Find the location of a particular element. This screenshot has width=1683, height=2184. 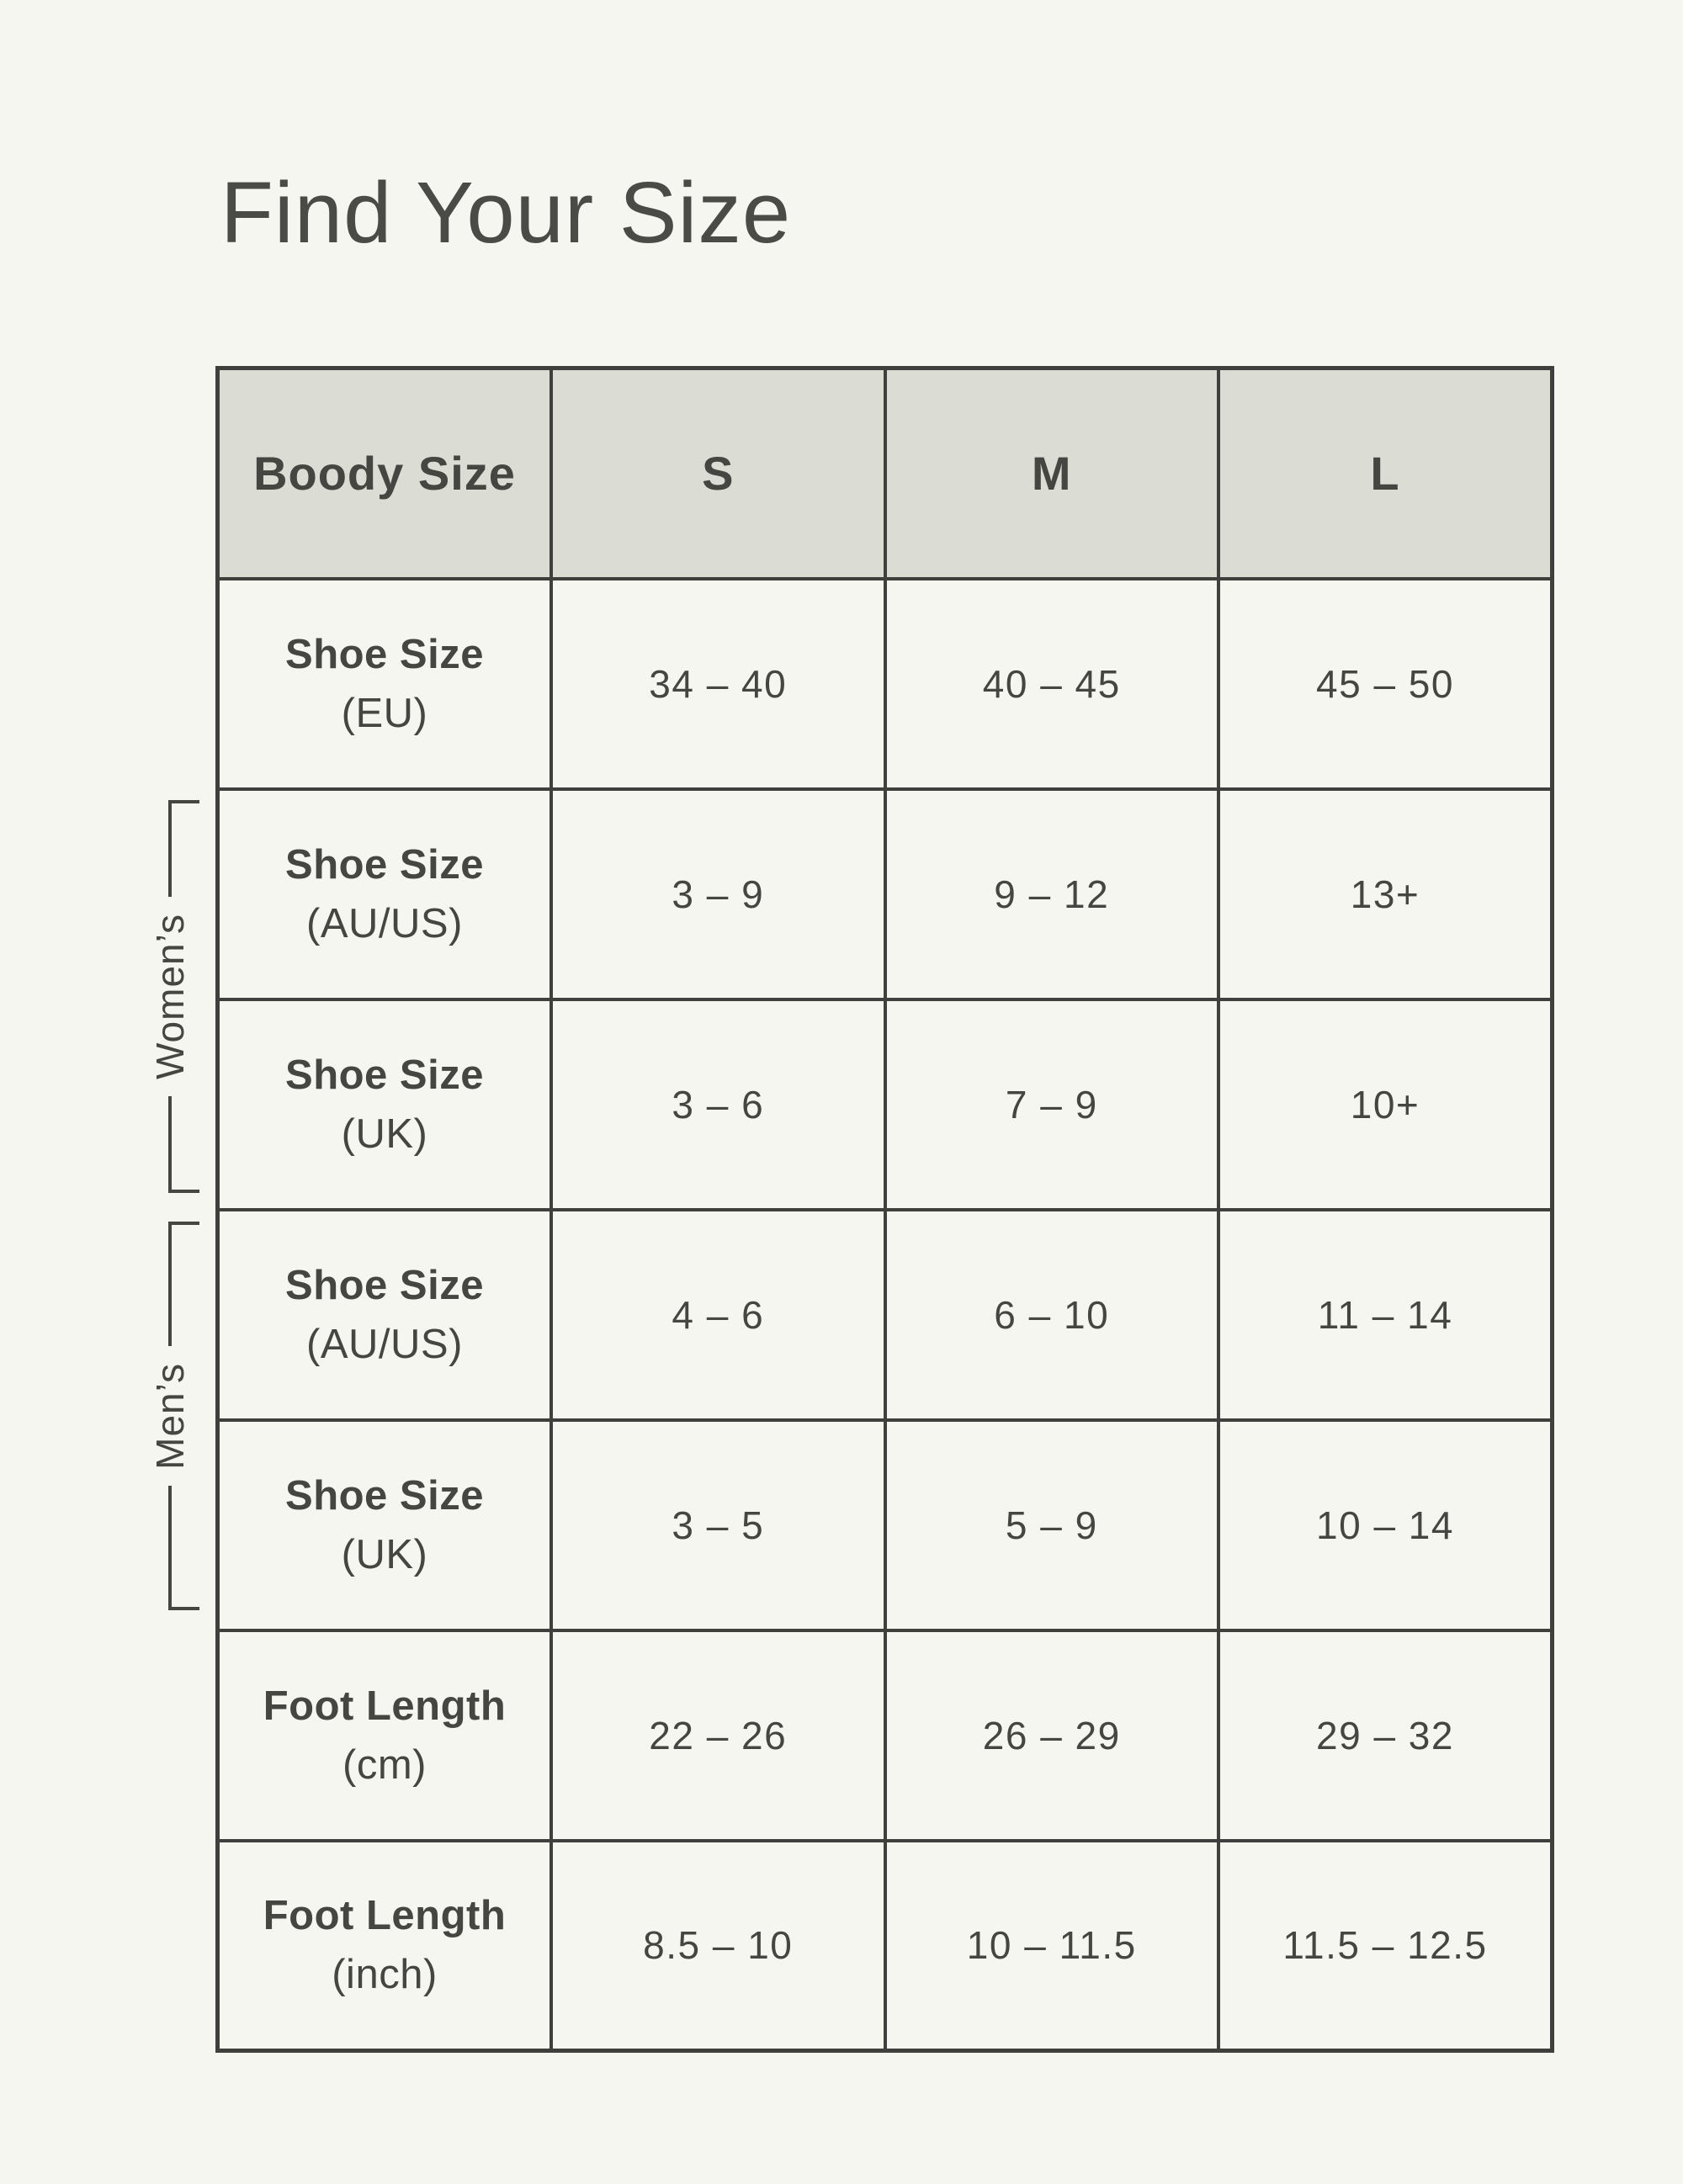

size-value-cell: 3 – 6 is located at coordinates (718, 1104).